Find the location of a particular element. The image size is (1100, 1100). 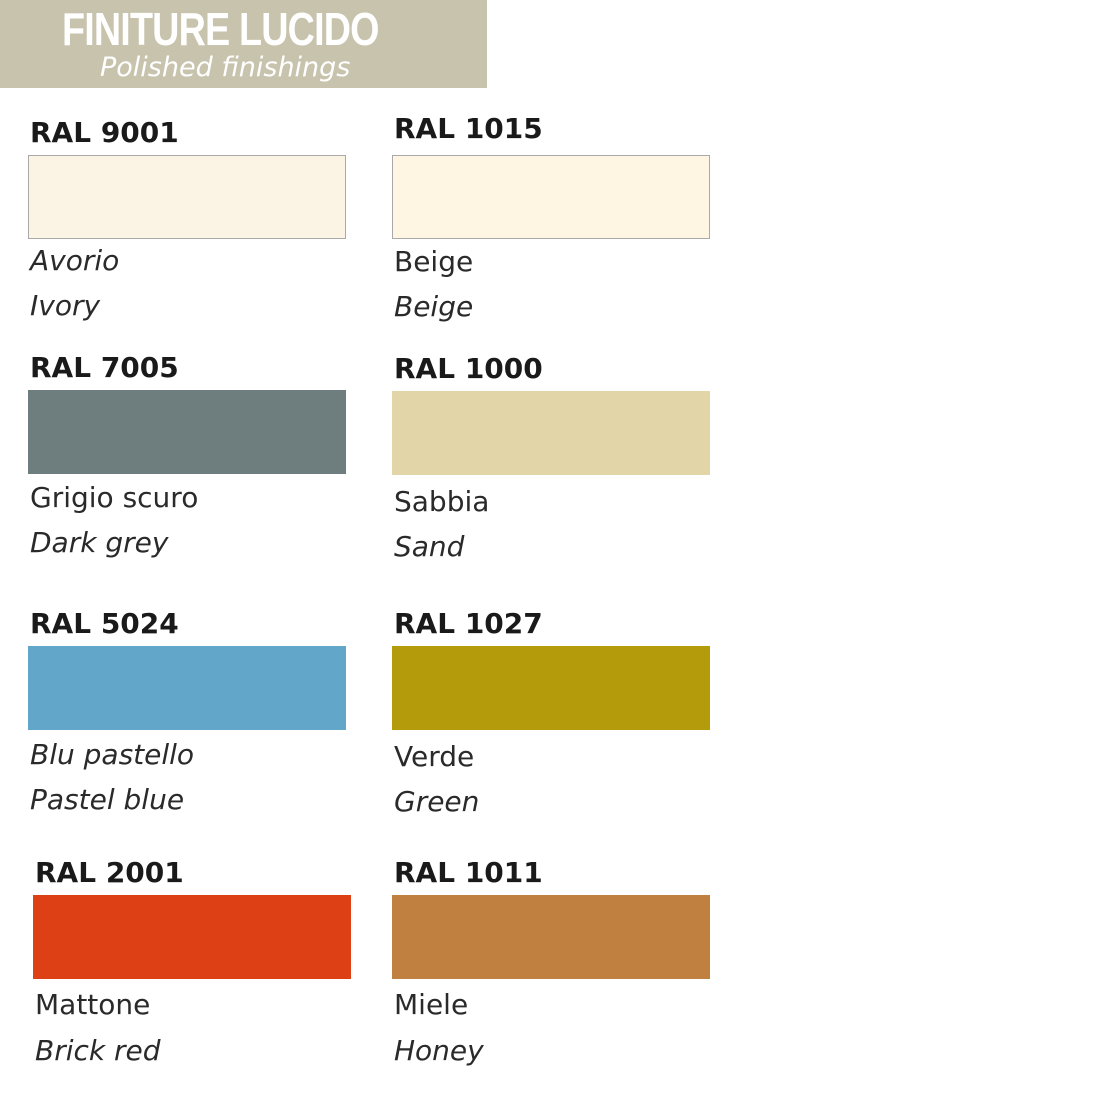

color-name-en: Sand is located at coordinates (429, 546).